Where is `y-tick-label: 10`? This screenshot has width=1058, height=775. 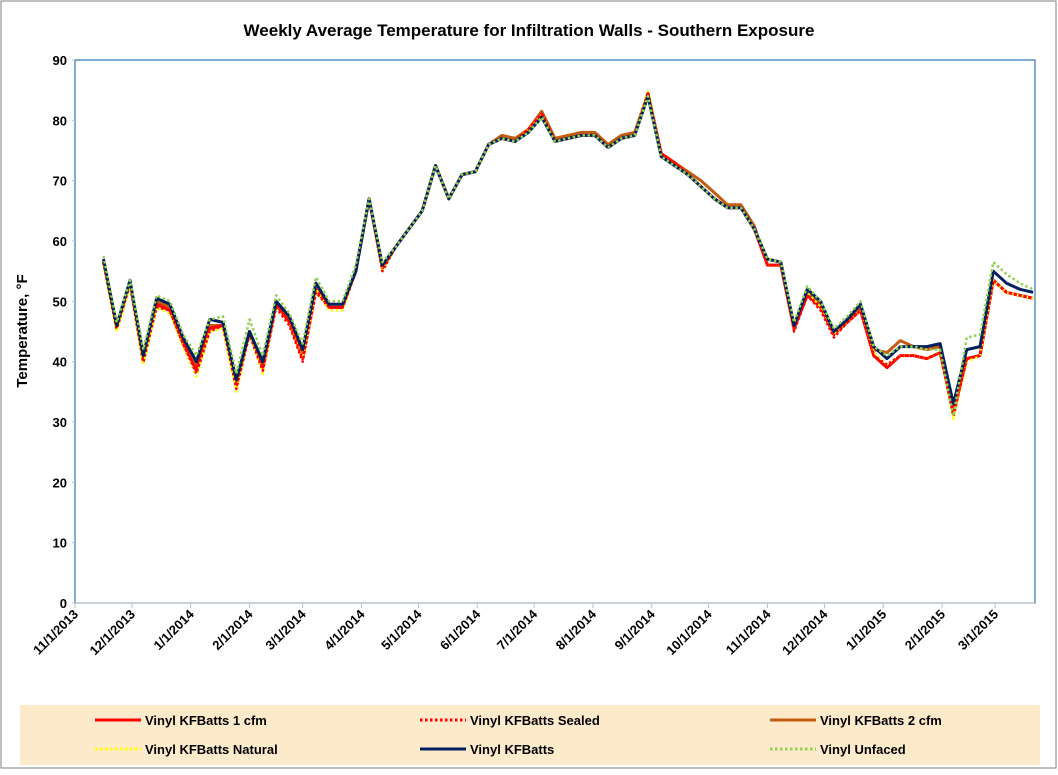 y-tick-label: 10 is located at coordinates (60, 543).